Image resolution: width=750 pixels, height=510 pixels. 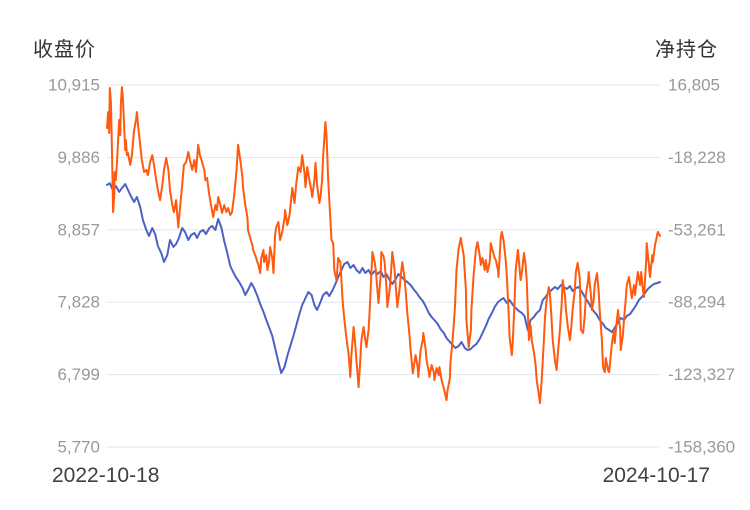 What do you see at coordinates (106, 475) in the screenshot?
I see `x-axis-start-label: 2022-10-18` at bounding box center [106, 475].